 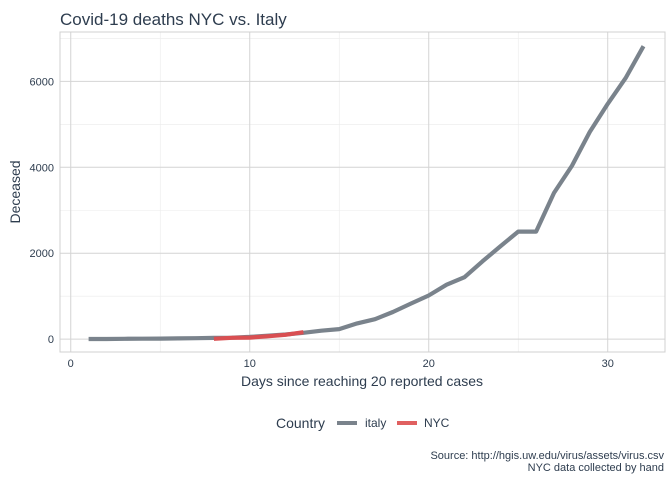 What do you see at coordinates (71, 364) in the screenshot?
I see `x-tick-label: 0` at bounding box center [71, 364].